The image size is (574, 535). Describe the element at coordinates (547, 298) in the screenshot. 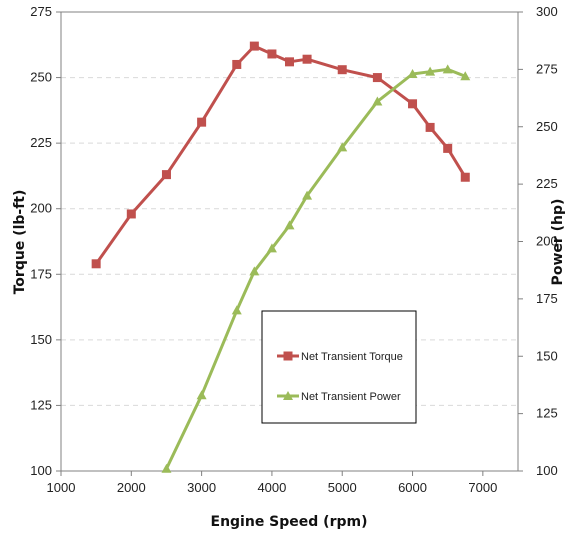

I see `y-right-tick-label: 175` at that location.